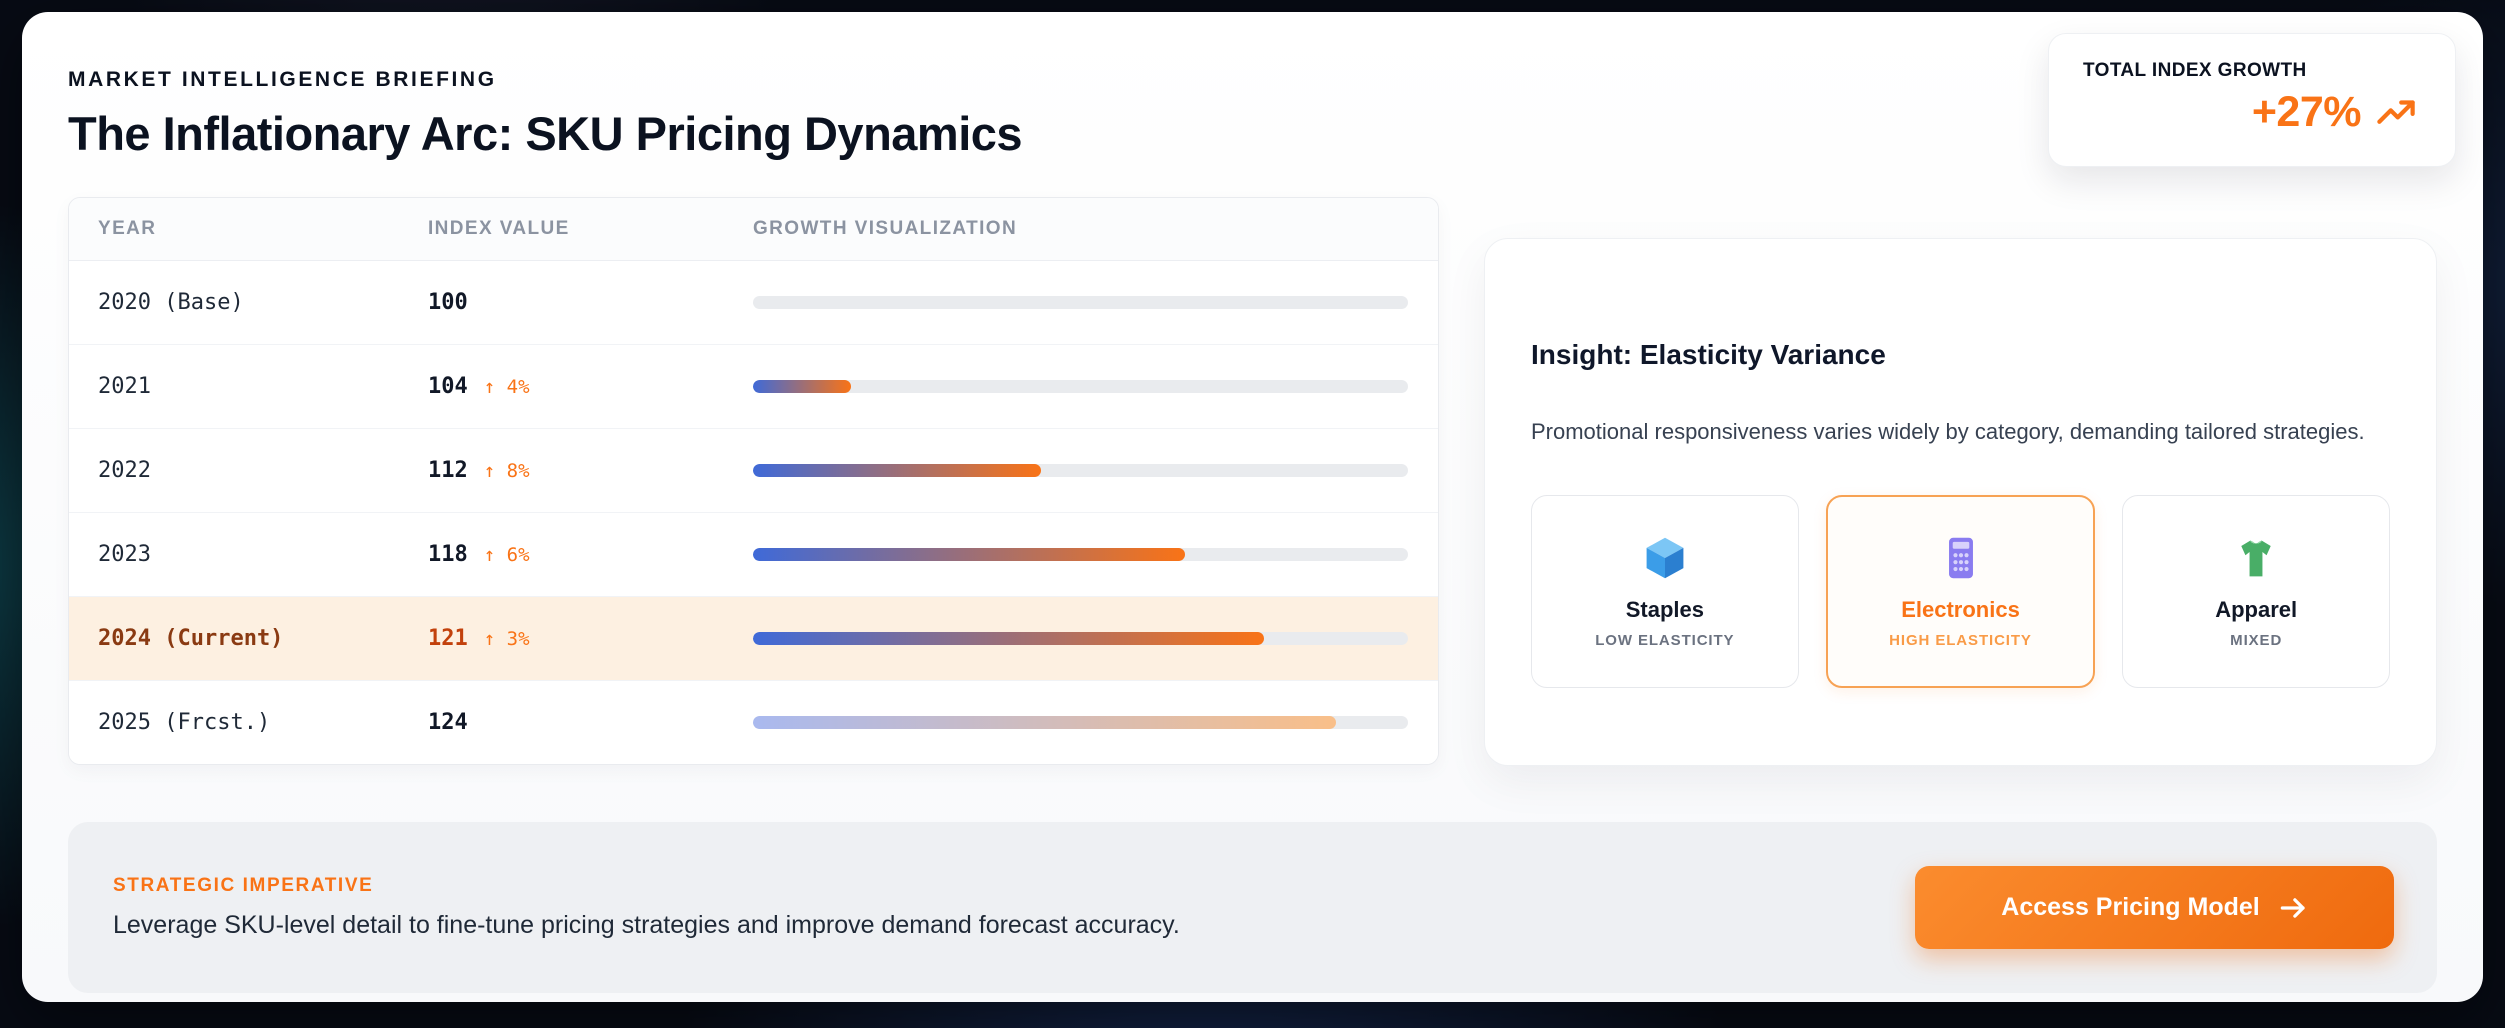 The width and height of the screenshot is (2505, 1028). Describe the element at coordinates (448, 638) in the screenshot. I see `index-value: 121` at that location.